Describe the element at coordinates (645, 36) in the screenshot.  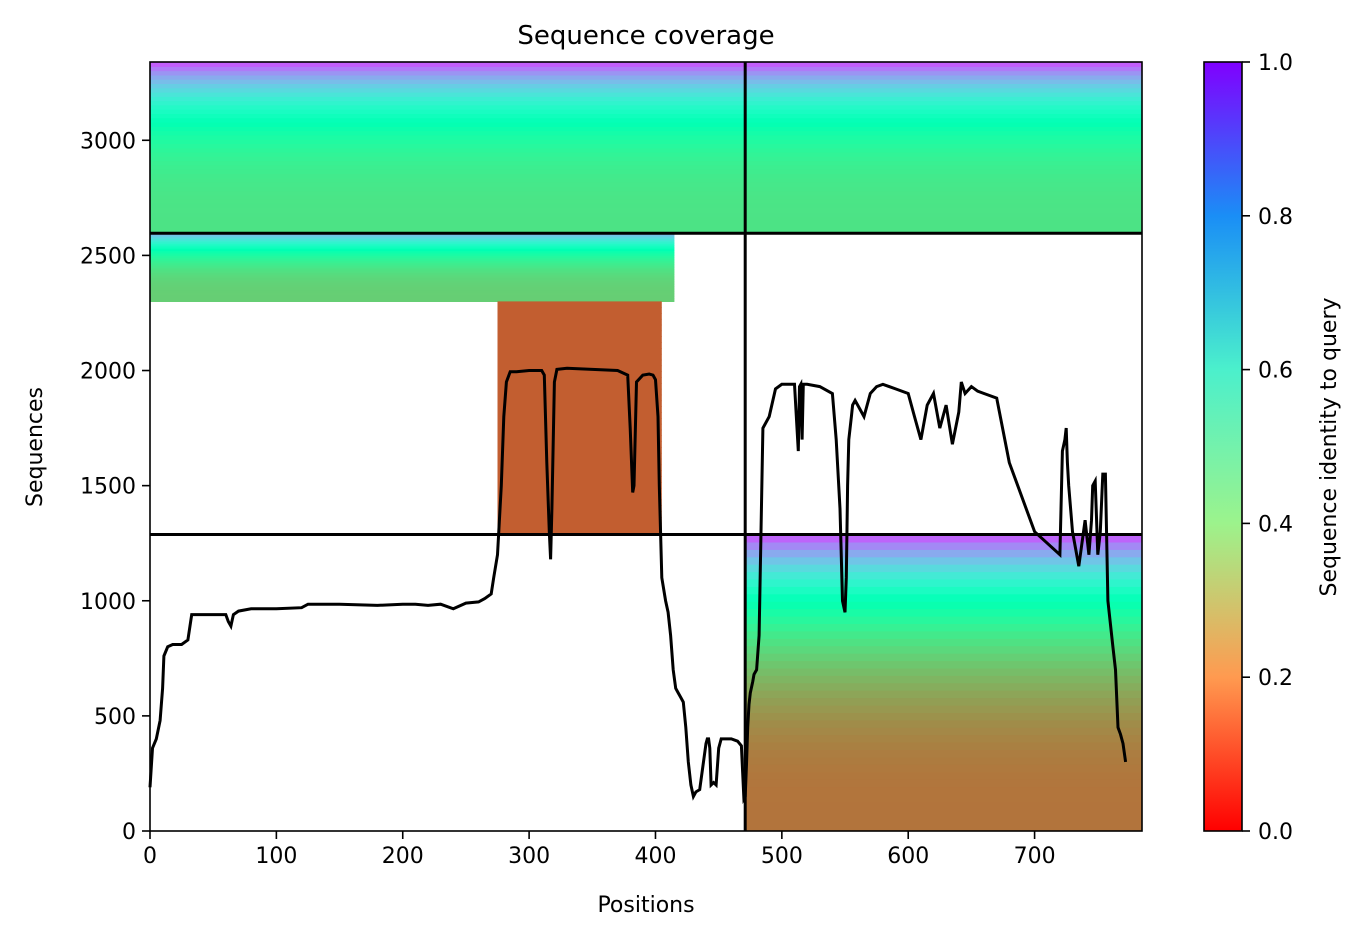
I see `chart-title: Sequence coverage` at that location.